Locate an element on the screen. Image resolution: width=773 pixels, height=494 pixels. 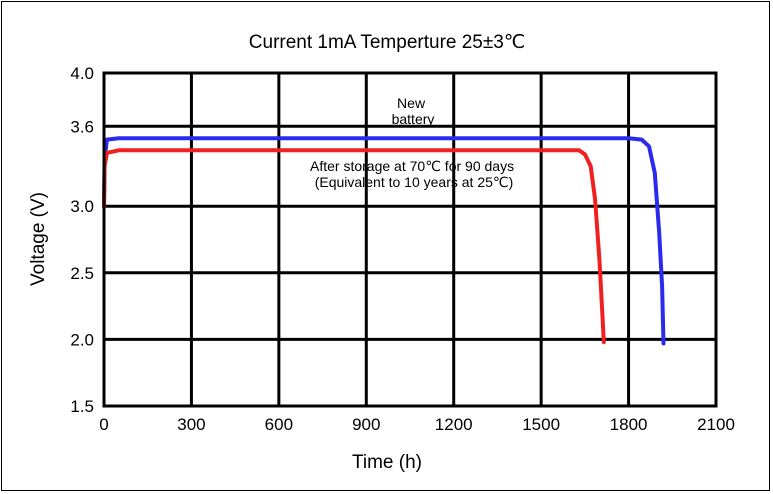
chart-title: Current 1mA Temperture 25±3℃ is located at coordinates (387, 42).